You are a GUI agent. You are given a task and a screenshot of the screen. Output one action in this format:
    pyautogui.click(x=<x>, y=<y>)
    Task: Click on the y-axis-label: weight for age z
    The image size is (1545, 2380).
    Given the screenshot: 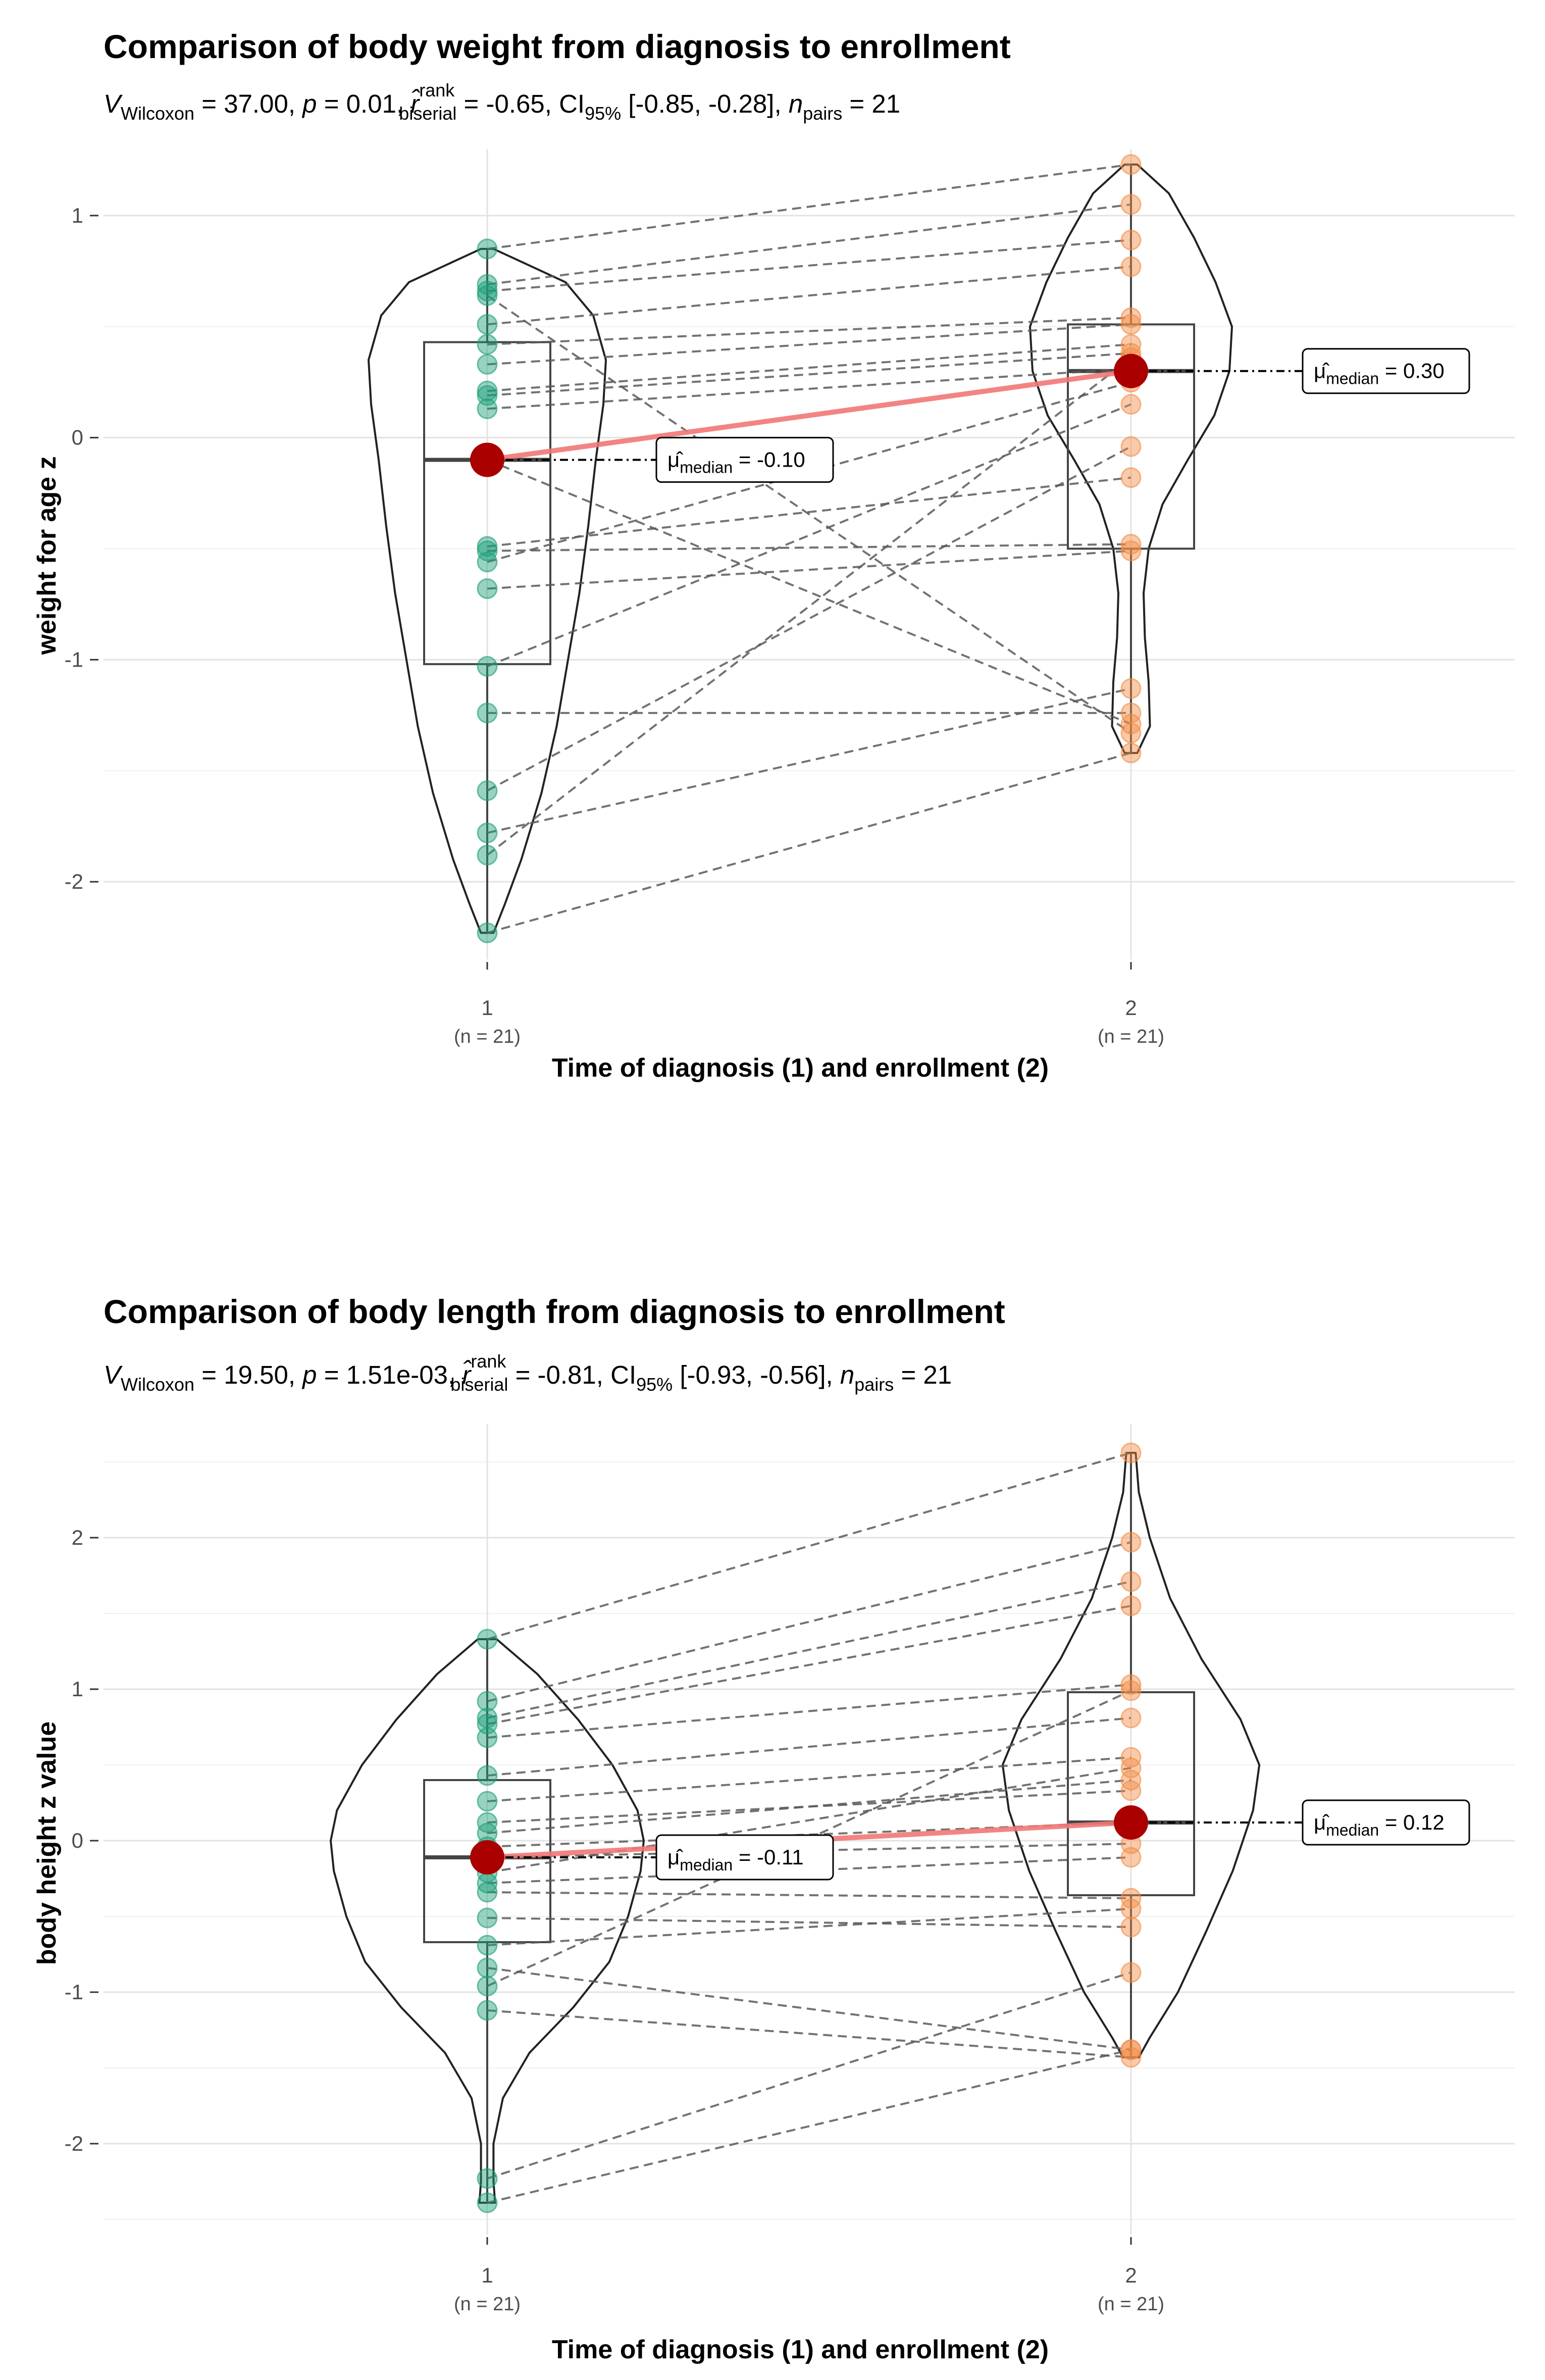 What is the action you would take?
    pyautogui.click(x=47, y=556)
    